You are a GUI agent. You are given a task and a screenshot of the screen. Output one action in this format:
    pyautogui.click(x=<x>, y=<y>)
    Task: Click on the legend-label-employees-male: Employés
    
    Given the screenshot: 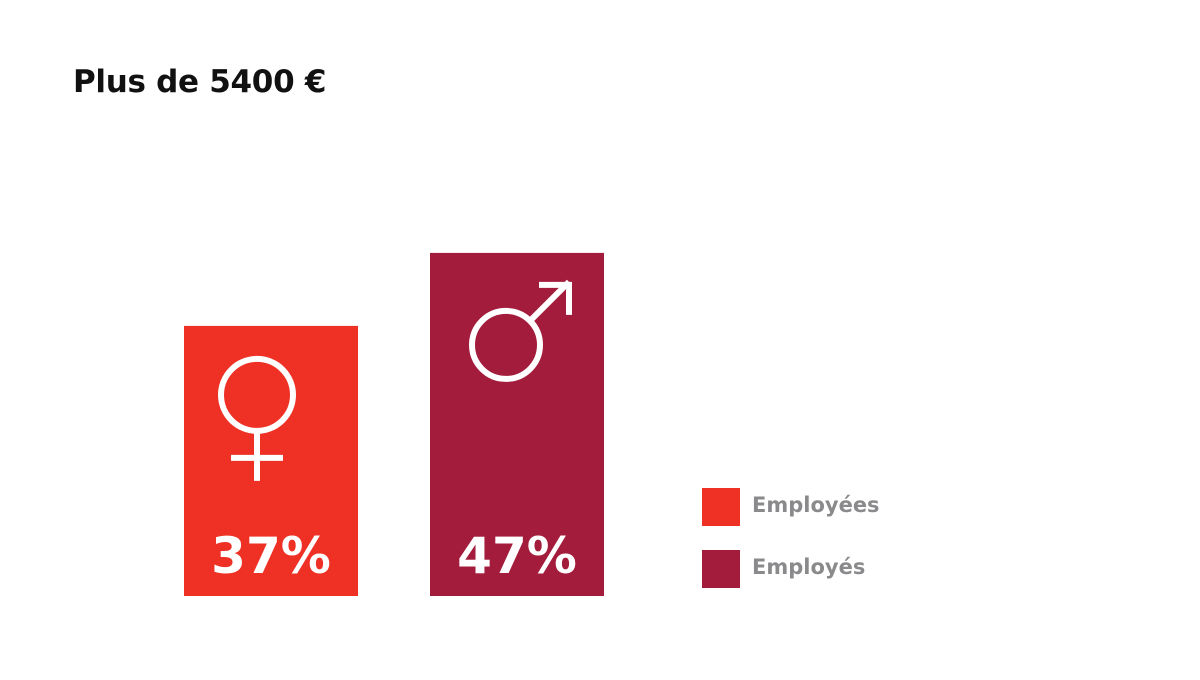 What is the action you would take?
    pyautogui.click(x=809, y=567)
    